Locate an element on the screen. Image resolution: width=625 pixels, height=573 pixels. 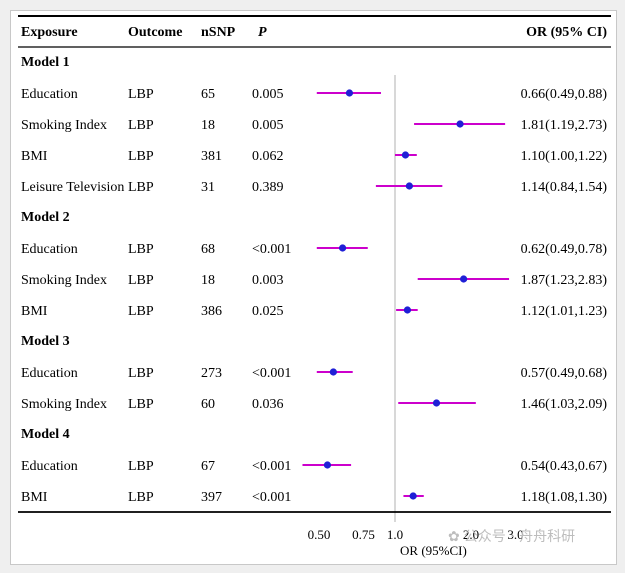
p-cell: 0.036 is located at coordinates (268, 404).